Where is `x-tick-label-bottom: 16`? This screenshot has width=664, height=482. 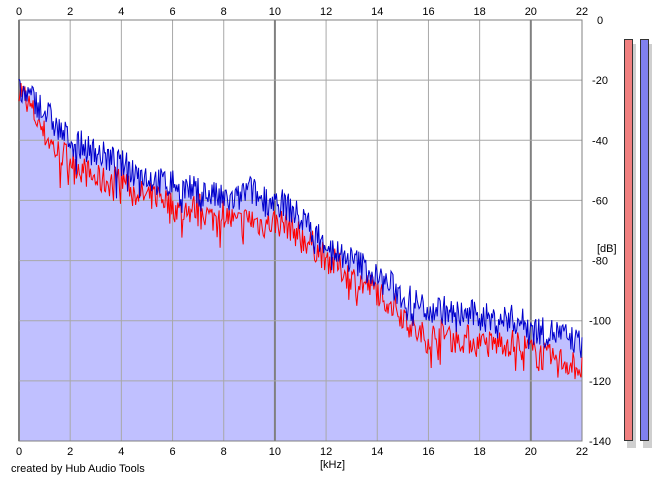
x-tick-label-bottom: 16 is located at coordinates (428, 452).